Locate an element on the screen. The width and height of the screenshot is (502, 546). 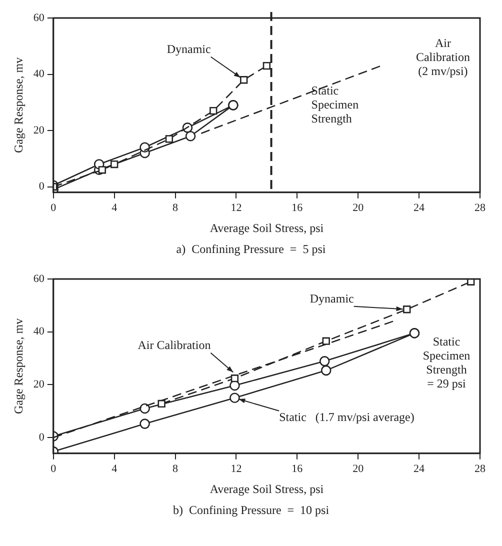
text: b) Confining Pressure = 10 psi is located at coordinates (251, 510).